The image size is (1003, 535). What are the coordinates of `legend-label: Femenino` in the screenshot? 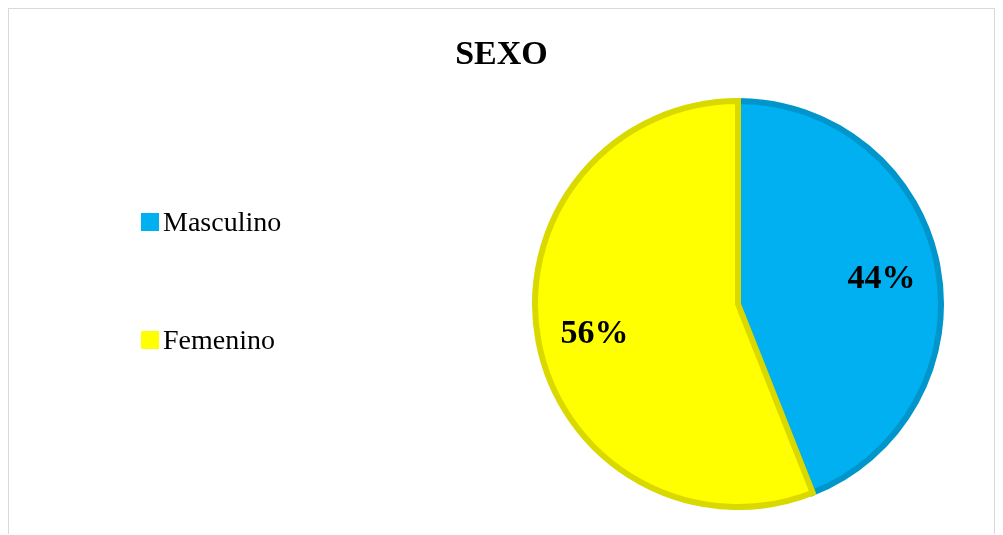 It's located at (219, 340).